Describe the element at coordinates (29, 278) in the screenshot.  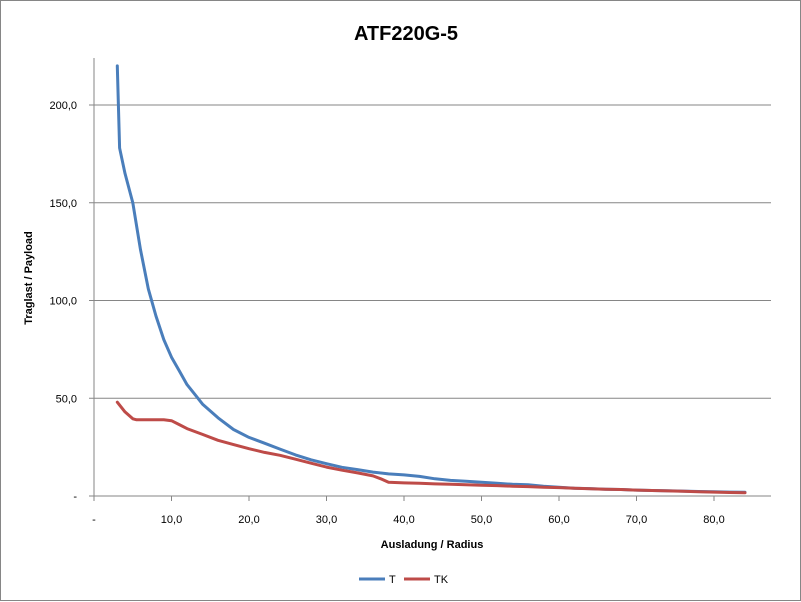
I see `y-axis-title: Traglast / Payload` at that location.